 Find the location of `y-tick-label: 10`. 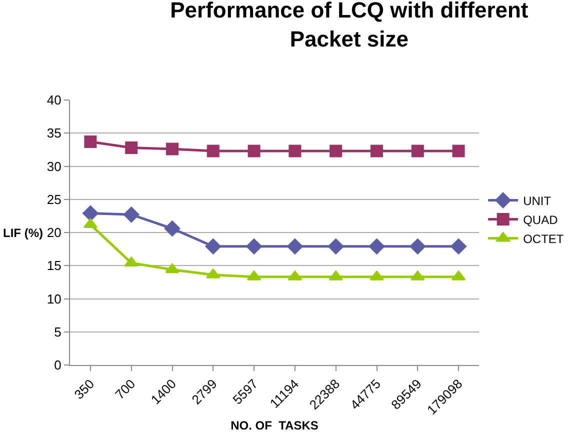

y-tick-label: 10 is located at coordinates (54, 298).